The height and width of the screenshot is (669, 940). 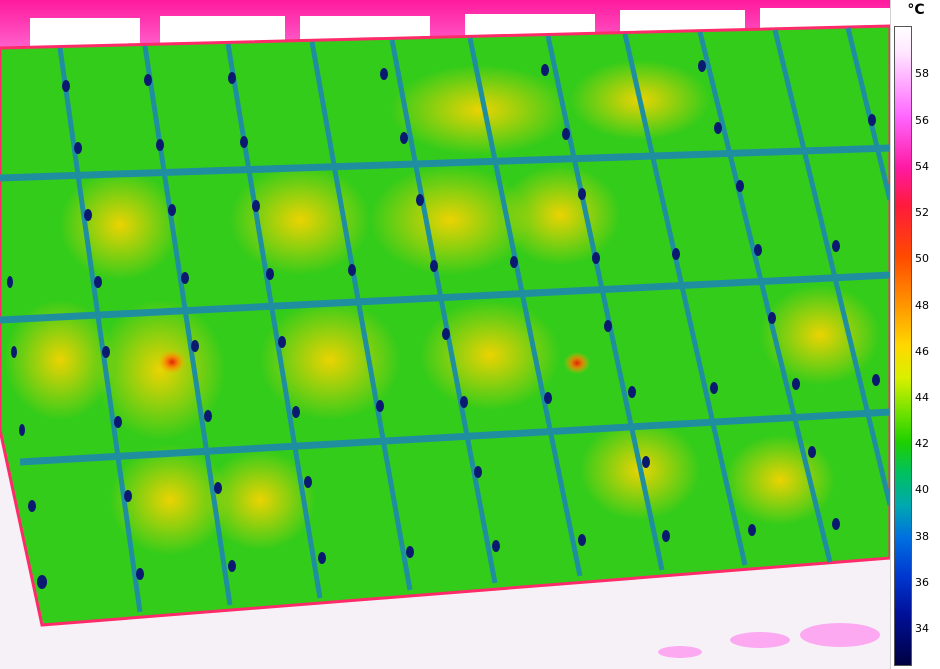 What do you see at coordinates (922, 582) in the screenshot?
I see `scale-tick: 36` at bounding box center [922, 582].